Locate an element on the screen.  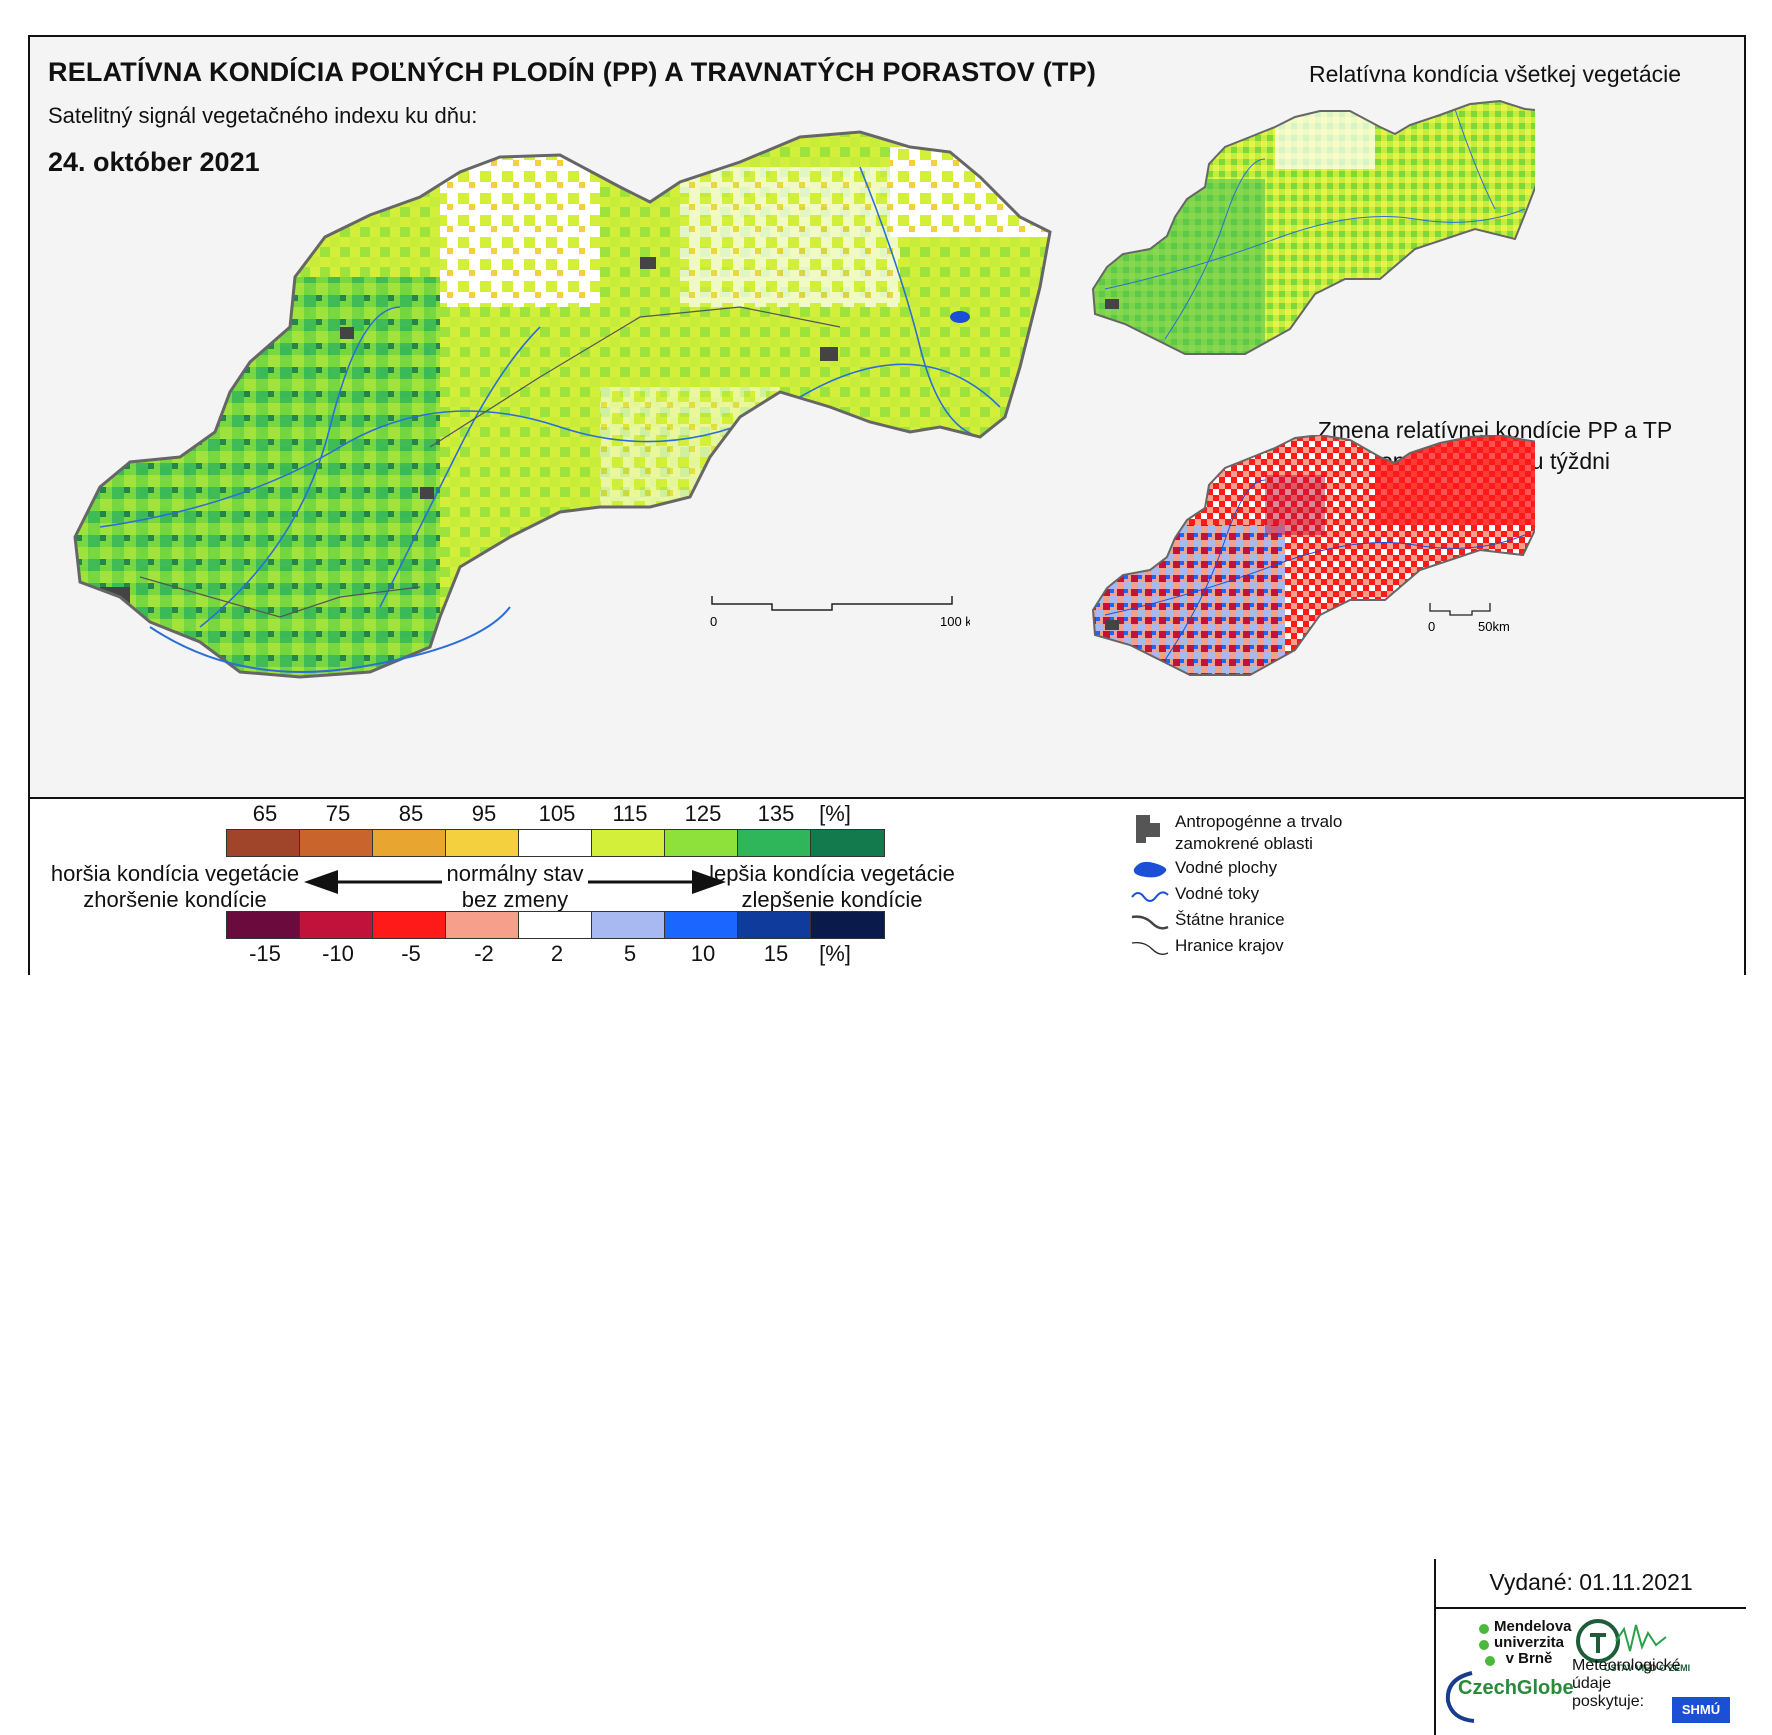
scale-bar-small: 0 50km is located at coordinates (1469, 618).